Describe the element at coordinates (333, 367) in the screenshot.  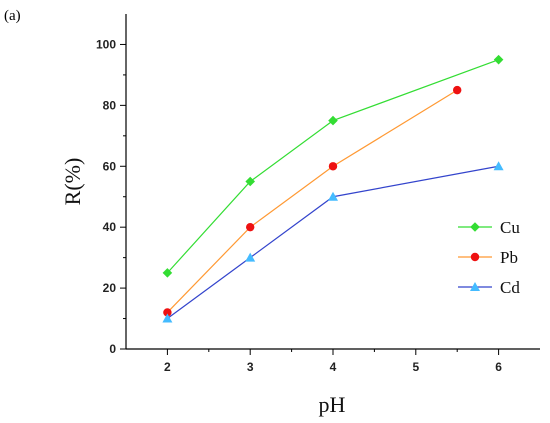
I see `x-tick-label: 4` at that location.